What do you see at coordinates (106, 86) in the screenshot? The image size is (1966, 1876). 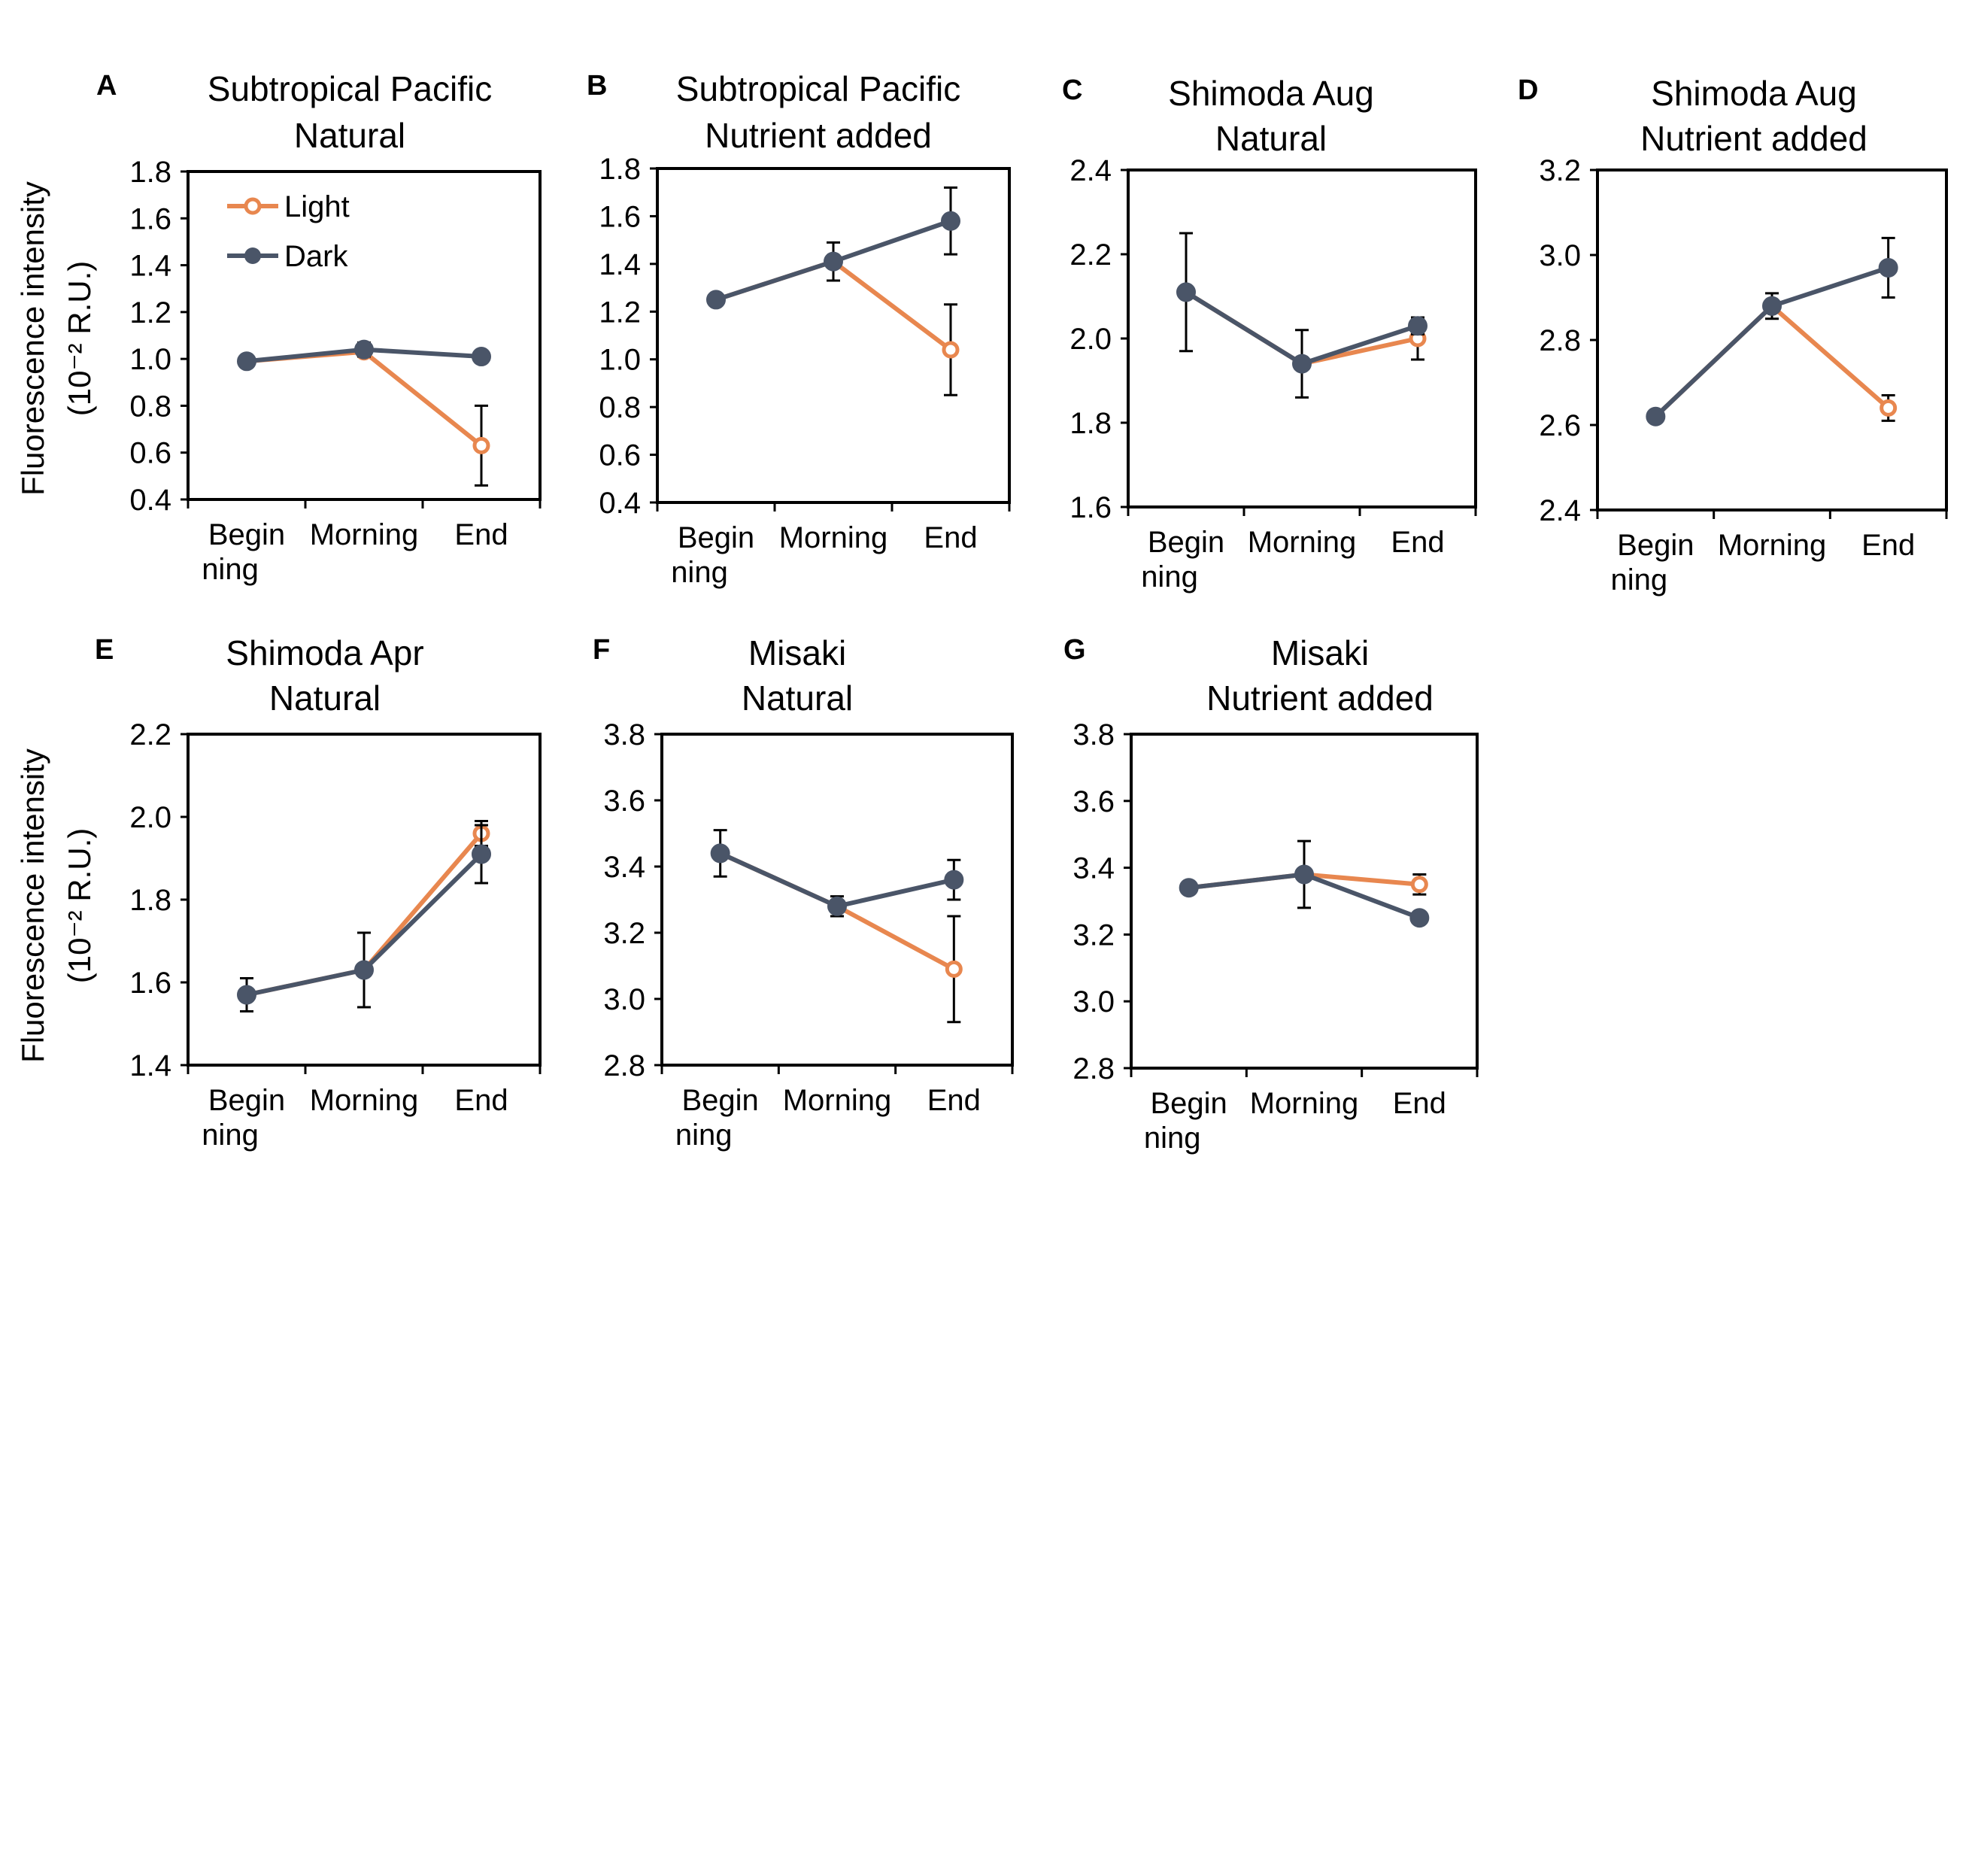 I see `panel-letter: A` at bounding box center [106, 86].